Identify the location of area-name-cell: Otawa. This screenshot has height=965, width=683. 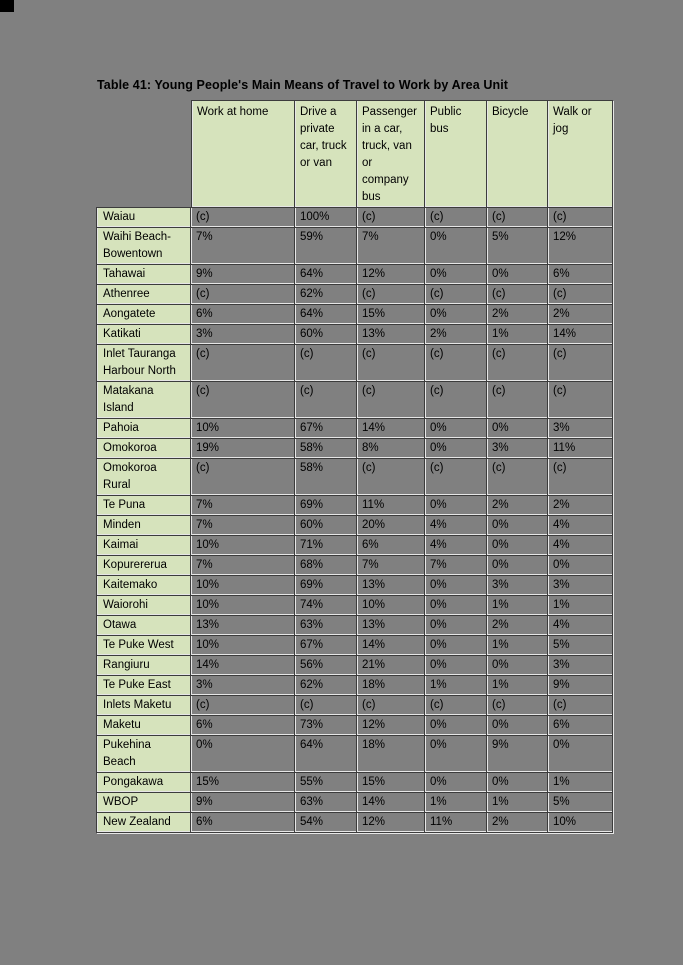
(143, 626).